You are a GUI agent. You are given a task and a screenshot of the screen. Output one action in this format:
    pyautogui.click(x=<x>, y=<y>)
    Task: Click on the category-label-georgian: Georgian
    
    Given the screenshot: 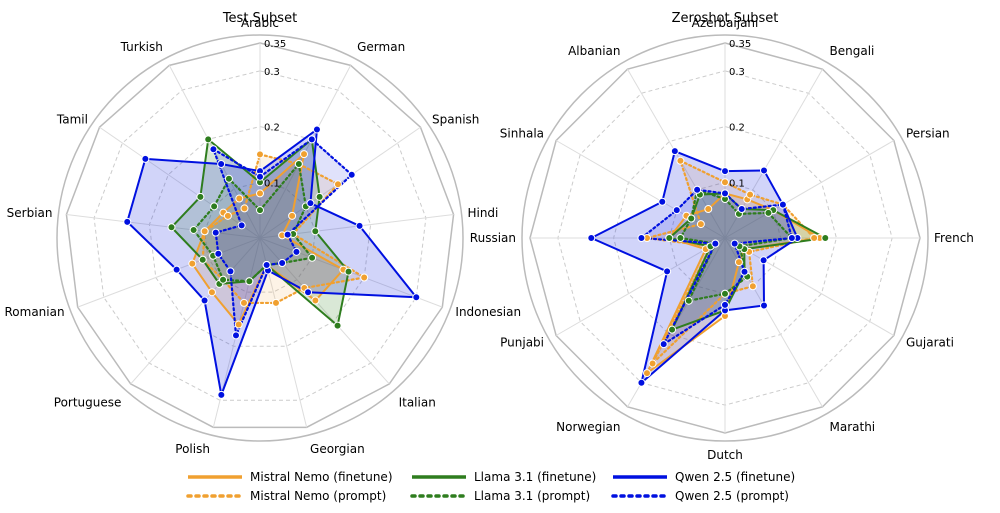 What is the action you would take?
    pyautogui.click(x=337, y=449)
    